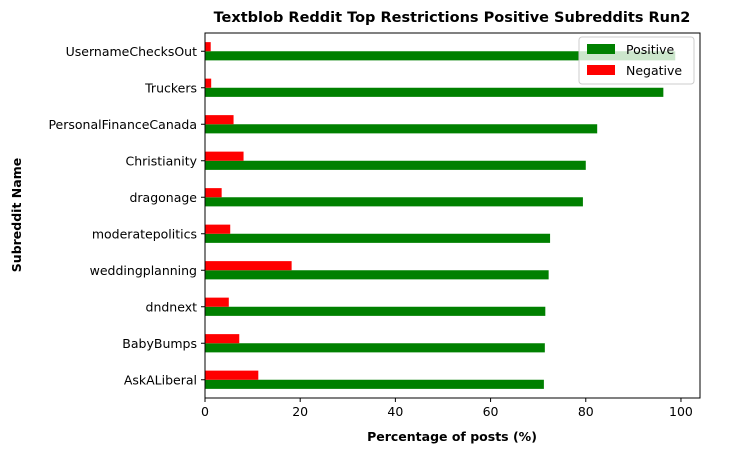 The width and height of the screenshot is (736, 458). Describe the element at coordinates (122, 124) in the screenshot. I see `y-tick-label-personalfinancecanada: PersonalFinanceCanada` at that location.